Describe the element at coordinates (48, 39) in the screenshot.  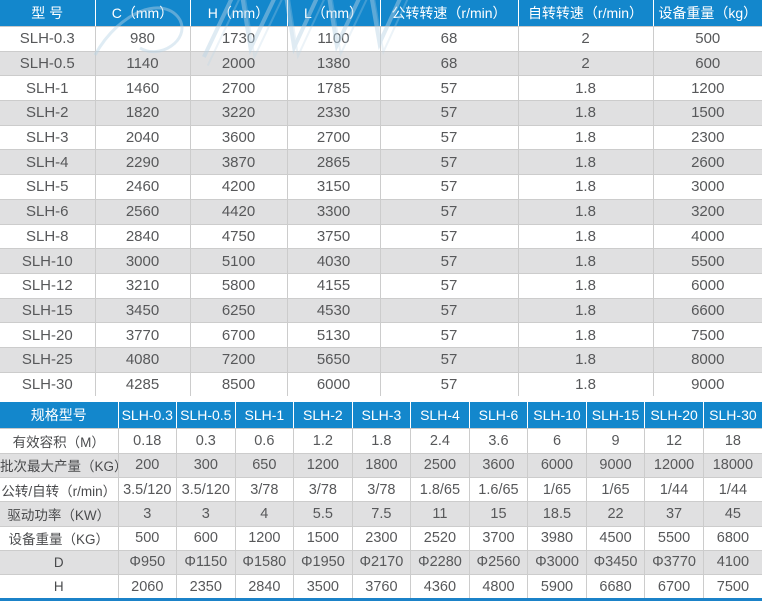
I see `model-name: SLH-0.3` at that location.